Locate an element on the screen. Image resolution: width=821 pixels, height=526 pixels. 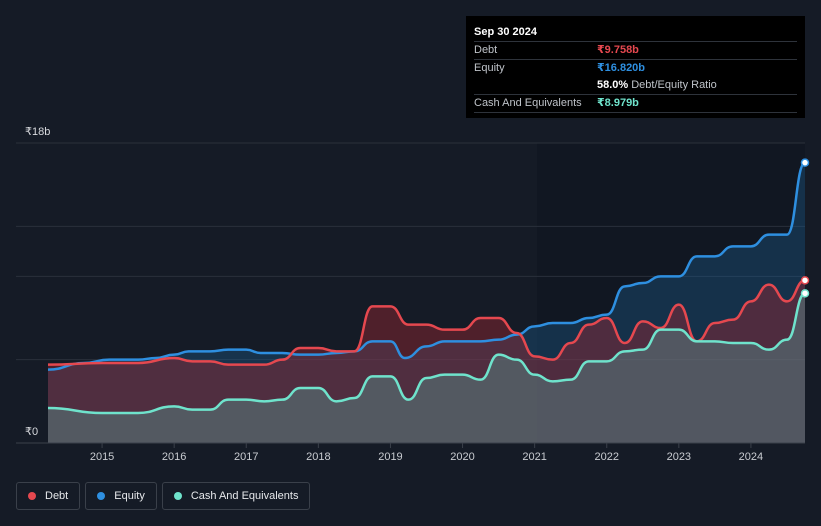
tooltip-cash-label: Cash And Equivalents is located at coordinates (528, 103).